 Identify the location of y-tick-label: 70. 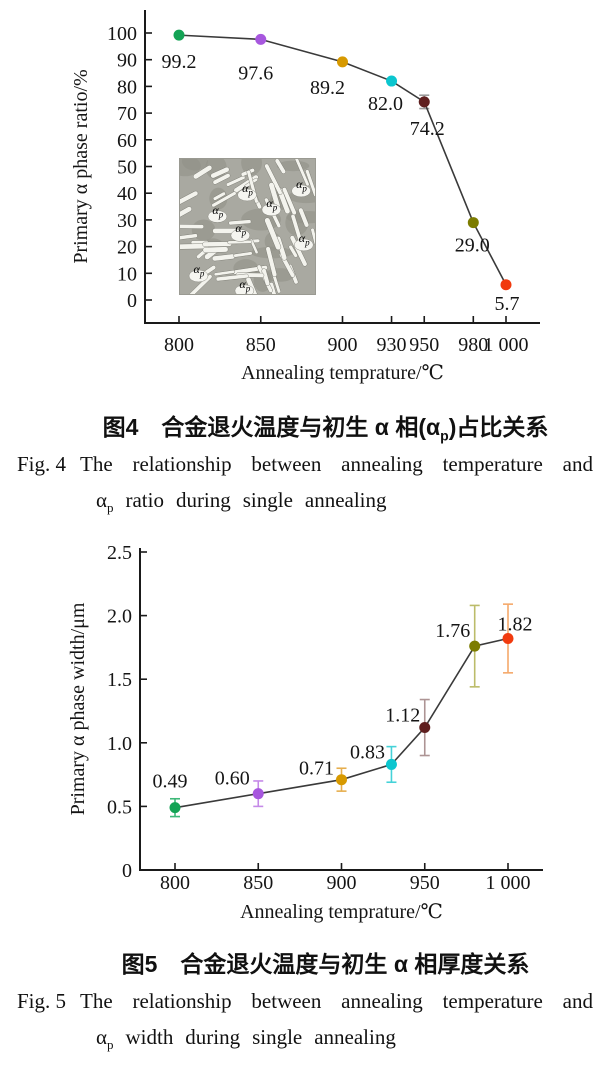
(127, 114).